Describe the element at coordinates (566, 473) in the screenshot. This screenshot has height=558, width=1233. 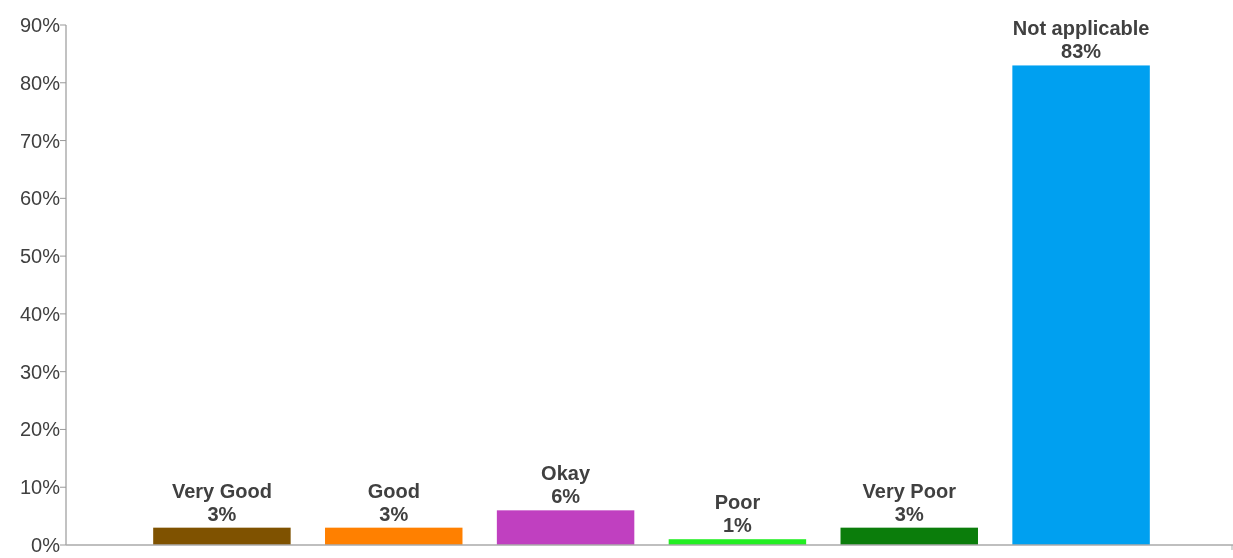
I see `x-tick-label: Okay` at that location.